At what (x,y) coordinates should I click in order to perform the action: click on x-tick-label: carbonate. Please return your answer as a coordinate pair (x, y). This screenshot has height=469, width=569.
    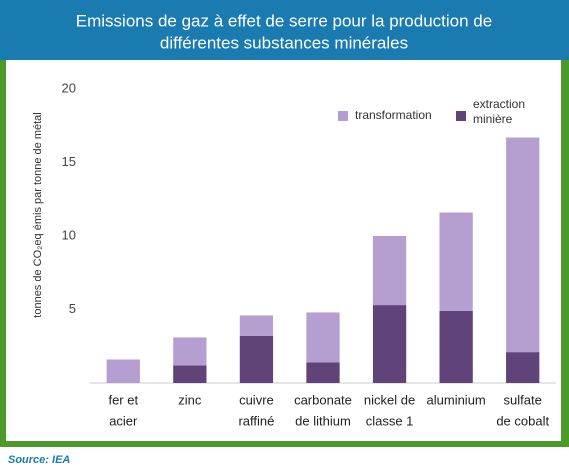
    Looking at the image, I should click on (323, 399).